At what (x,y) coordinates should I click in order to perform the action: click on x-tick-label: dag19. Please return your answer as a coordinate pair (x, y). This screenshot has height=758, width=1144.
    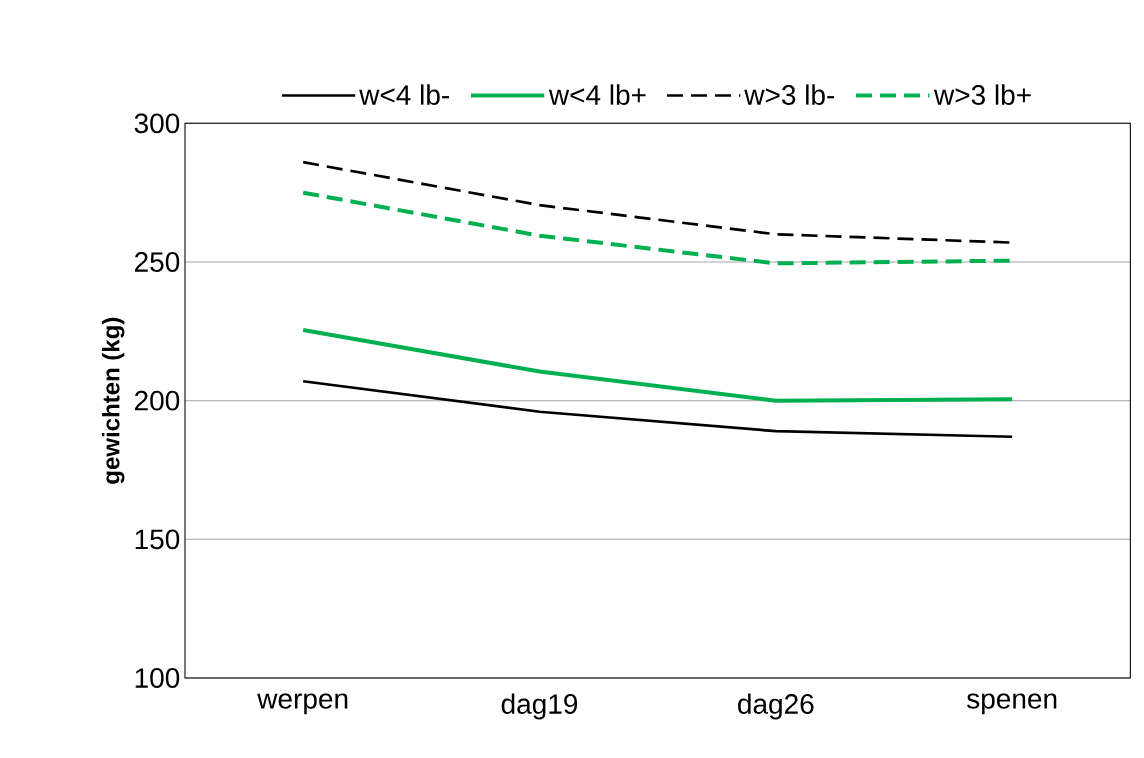
    Looking at the image, I should click on (539, 706).